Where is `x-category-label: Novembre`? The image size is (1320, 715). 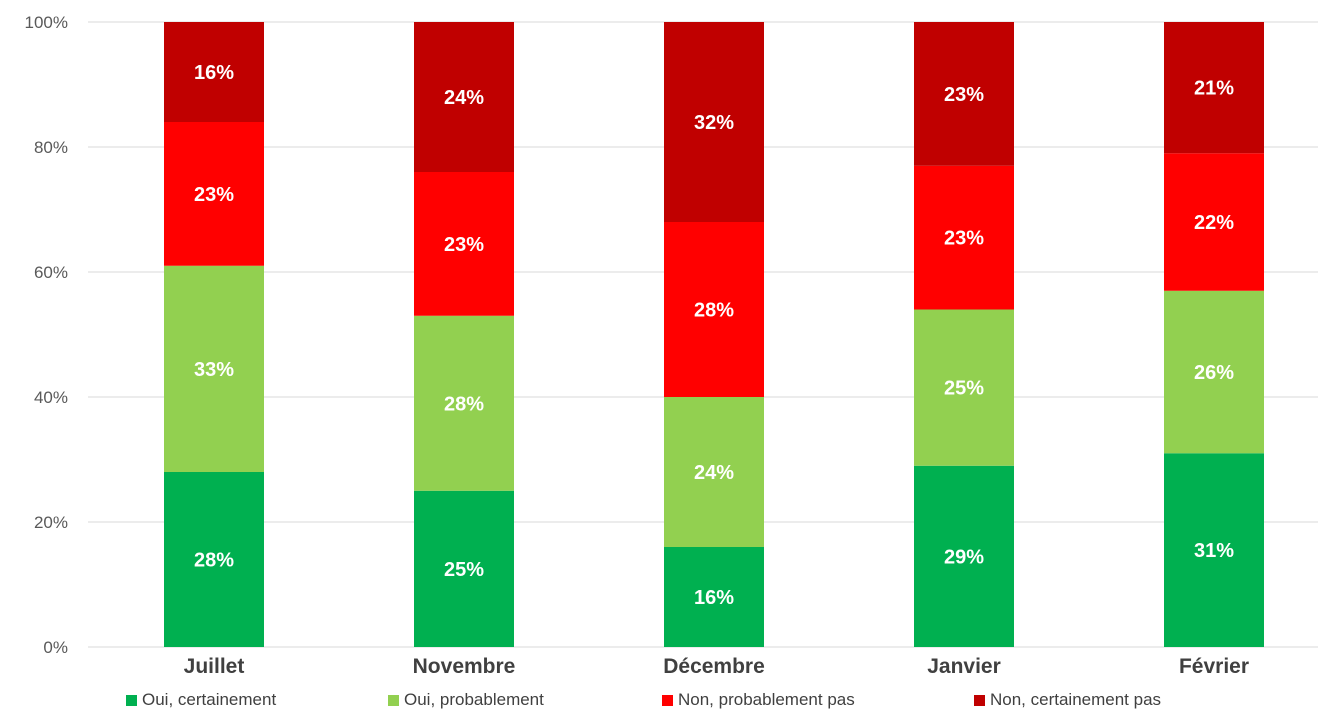 x-category-label: Novembre is located at coordinates (464, 666).